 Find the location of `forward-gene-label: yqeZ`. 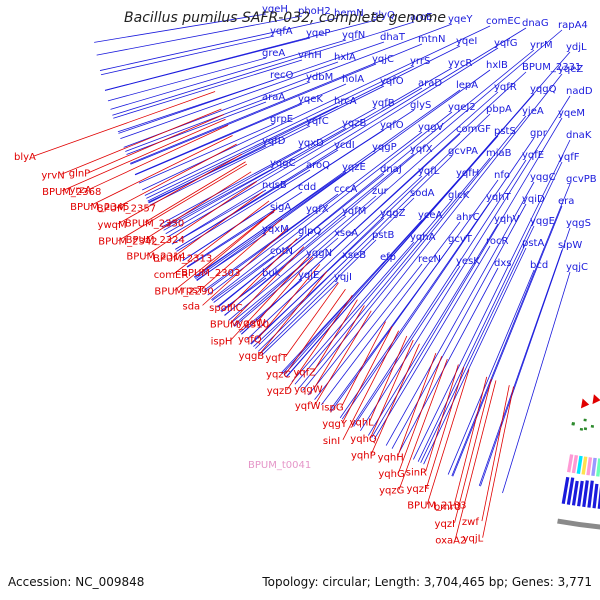

forward-gene-label: yqeZ is located at coordinates (570, 69).